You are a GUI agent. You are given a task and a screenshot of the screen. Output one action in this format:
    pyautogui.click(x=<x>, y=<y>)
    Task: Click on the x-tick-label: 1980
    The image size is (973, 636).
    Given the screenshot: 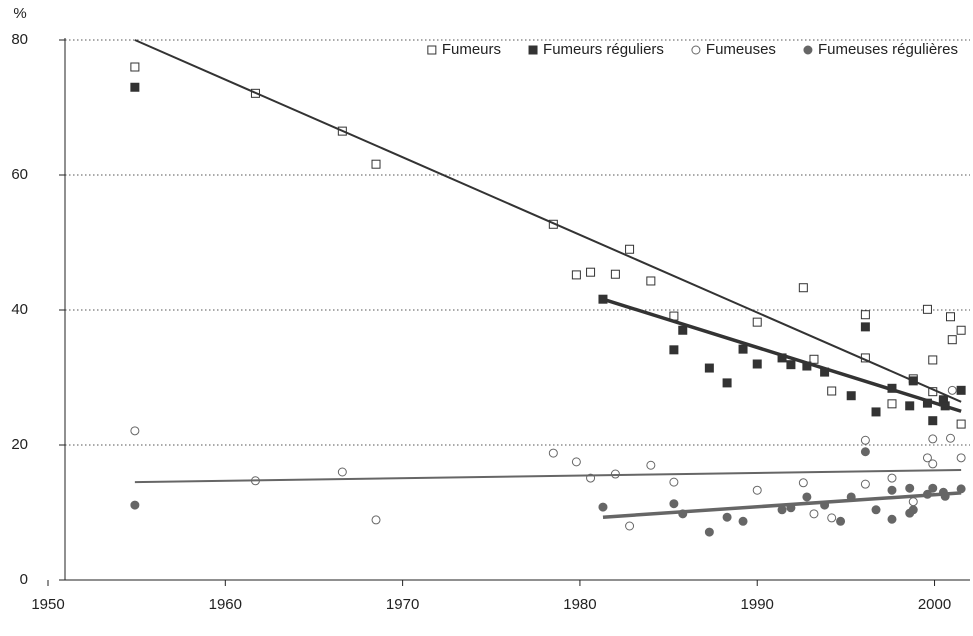 What is the action you would take?
    pyautogui.click(x=579, y=604)
    